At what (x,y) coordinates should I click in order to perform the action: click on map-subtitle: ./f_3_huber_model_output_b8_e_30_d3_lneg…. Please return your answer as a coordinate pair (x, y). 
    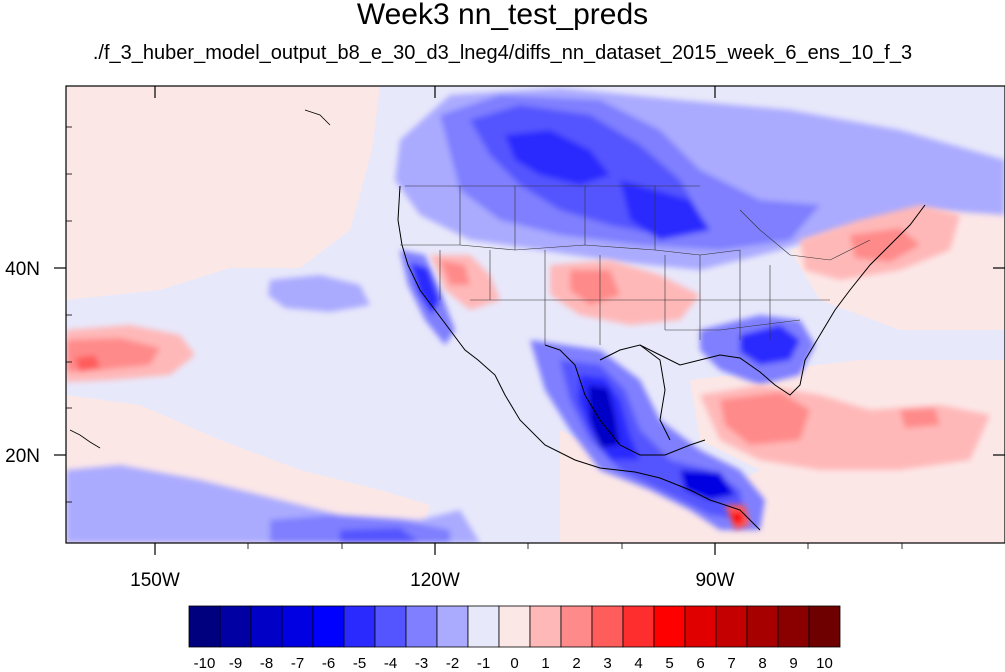
    Looking at the image, I should click on (502, 53).